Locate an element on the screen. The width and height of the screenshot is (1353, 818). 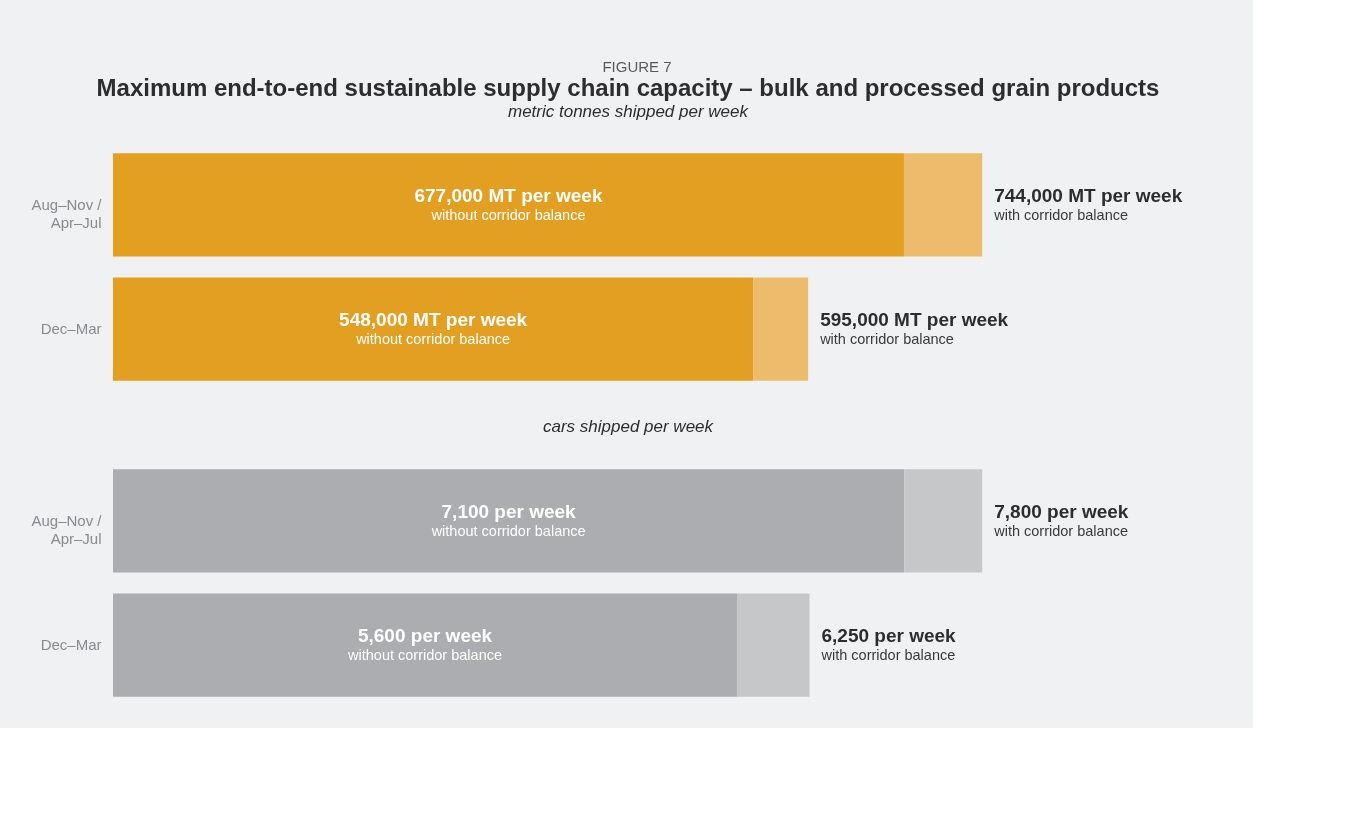
data-label: 677,000 MT per week is located at coordinates (508, 195).